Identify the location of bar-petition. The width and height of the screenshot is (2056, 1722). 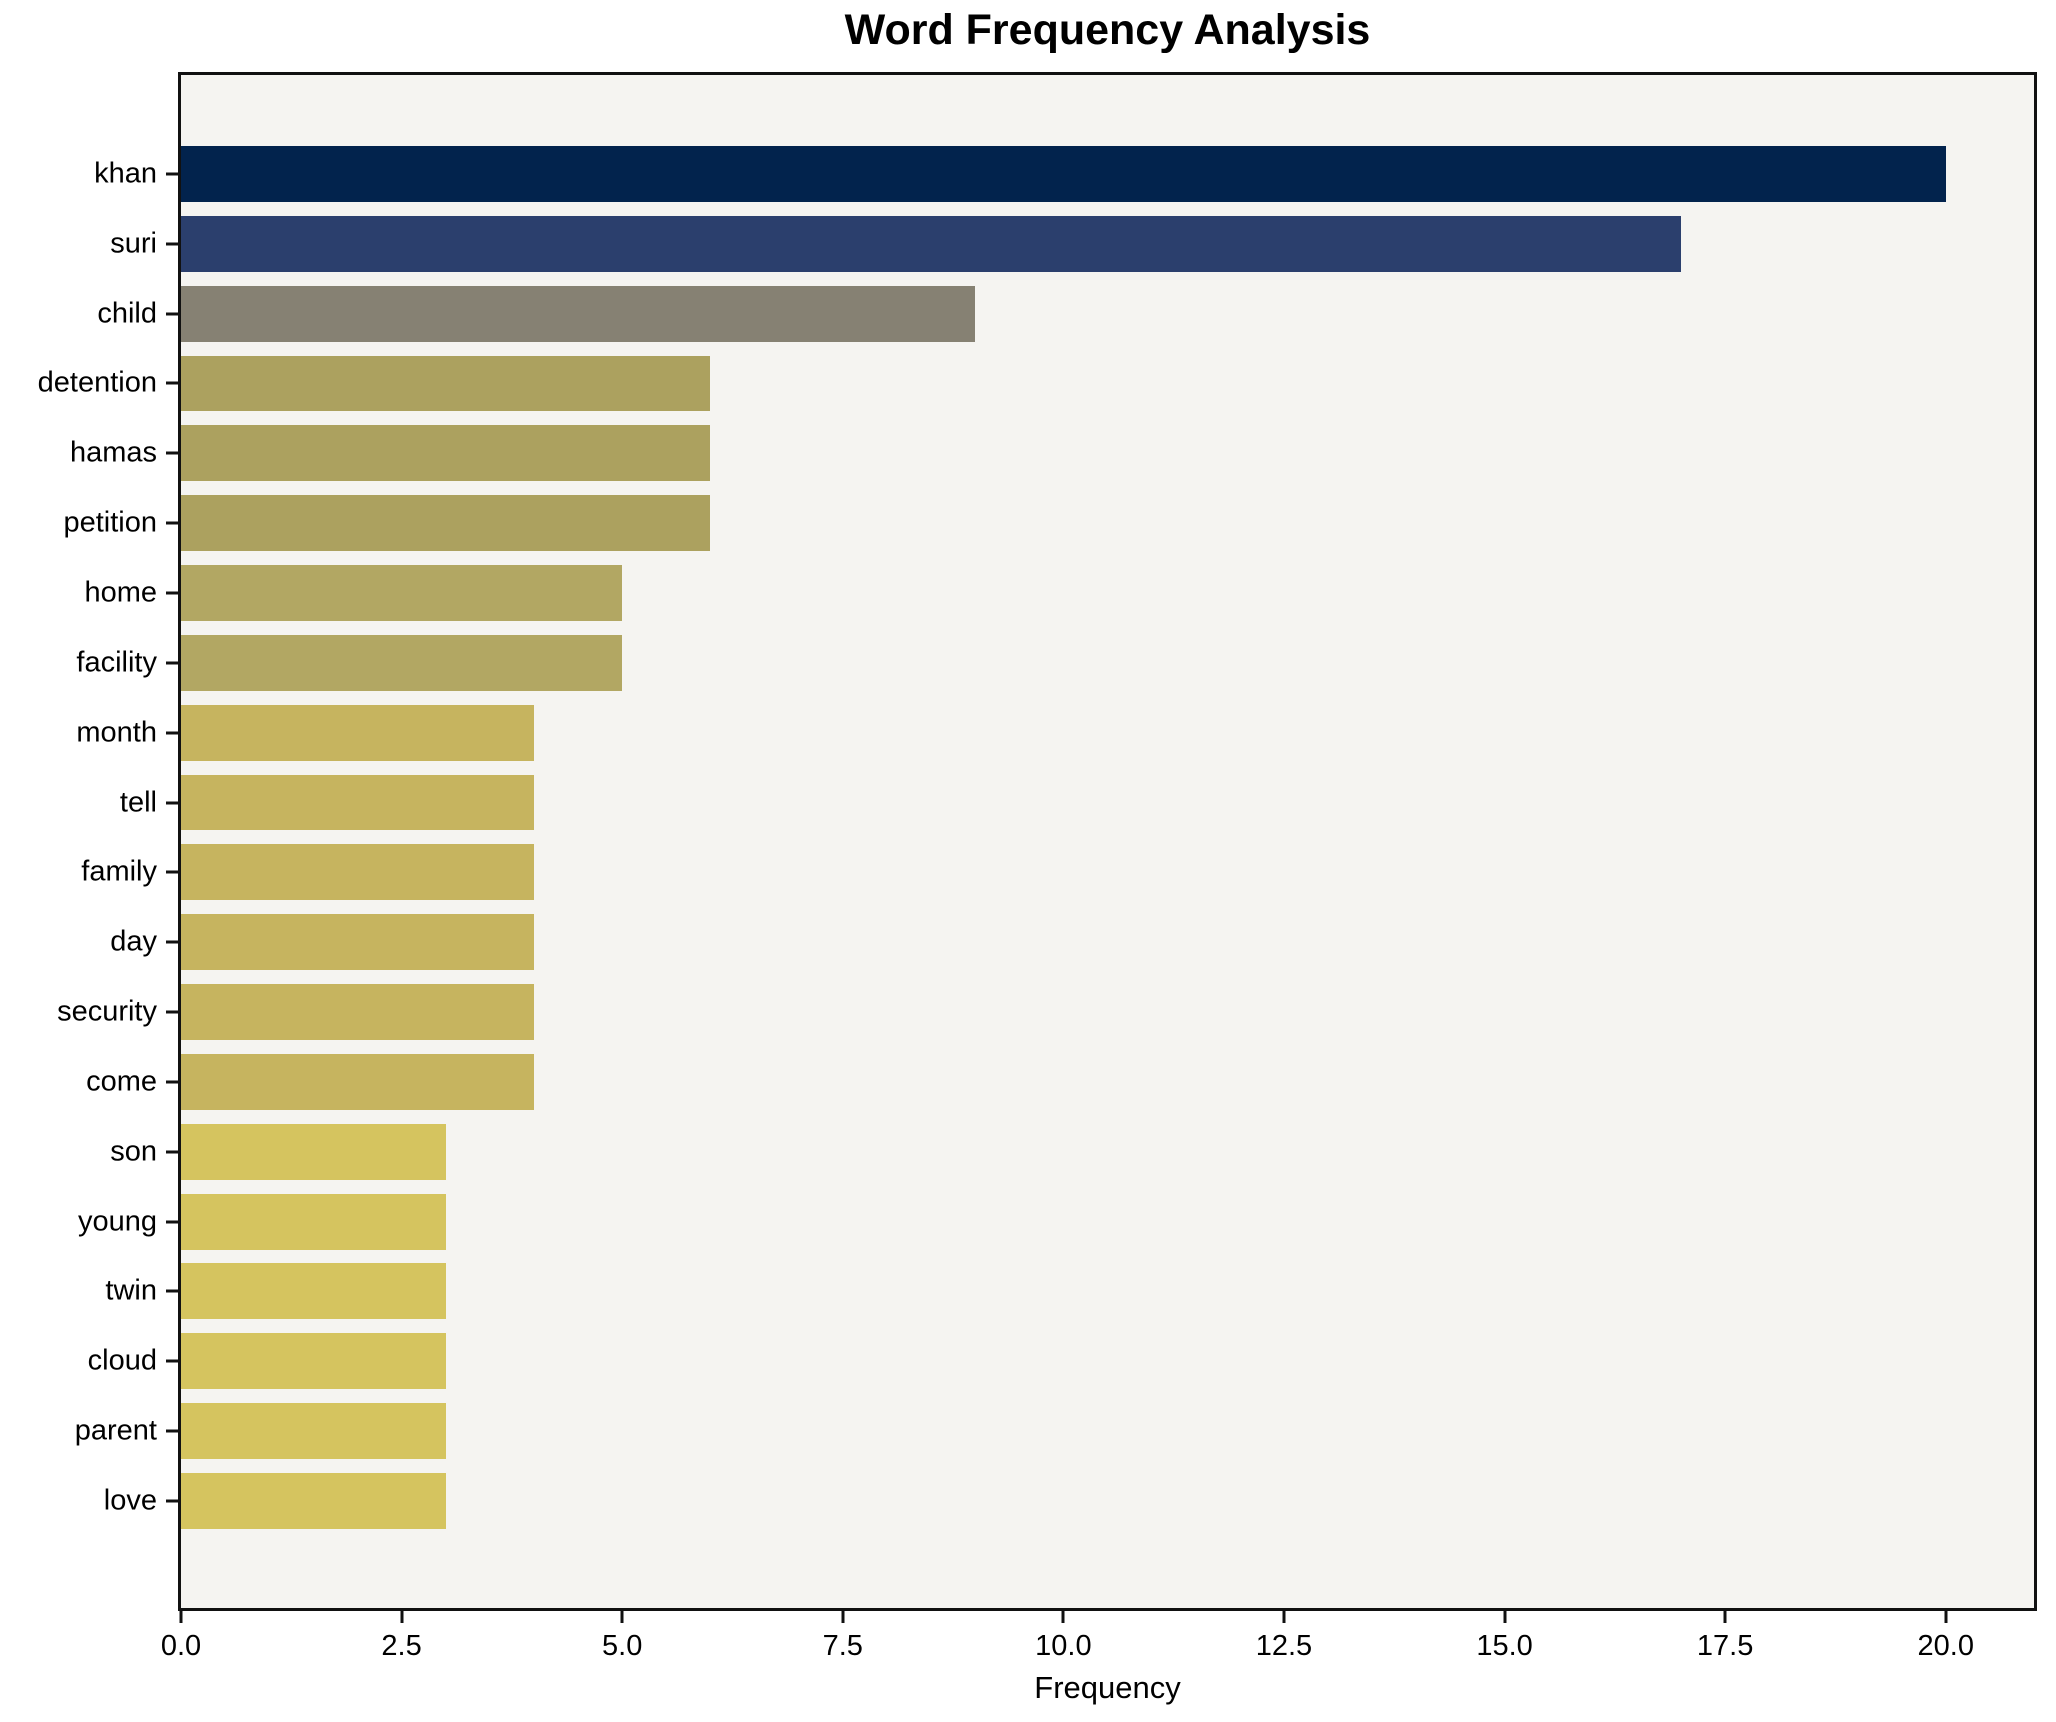
(446, 523).